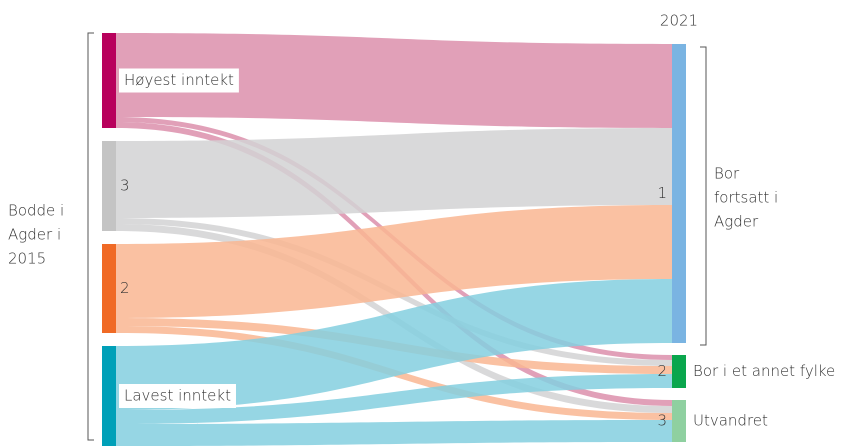 The width and height of the screenshot is (859, 448). I want to click on header: 2021, so click(679, 21).